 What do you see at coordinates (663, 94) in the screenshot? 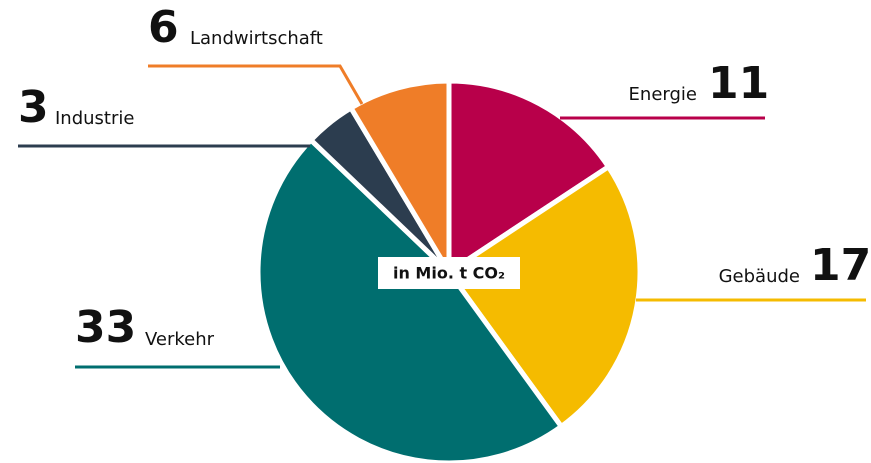
I see `category-label: Energie` at bounding box center [663, 94].